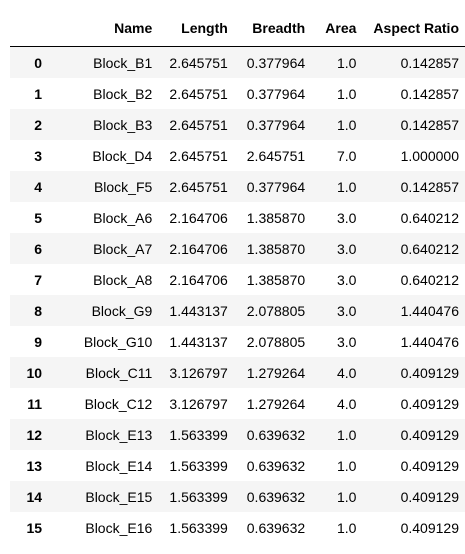 This screenshot has width=465, height=554. What do you see at coordinates (38, 186) in the screenshot?
I see `row-index: 4` at bounding box center [38, 186].